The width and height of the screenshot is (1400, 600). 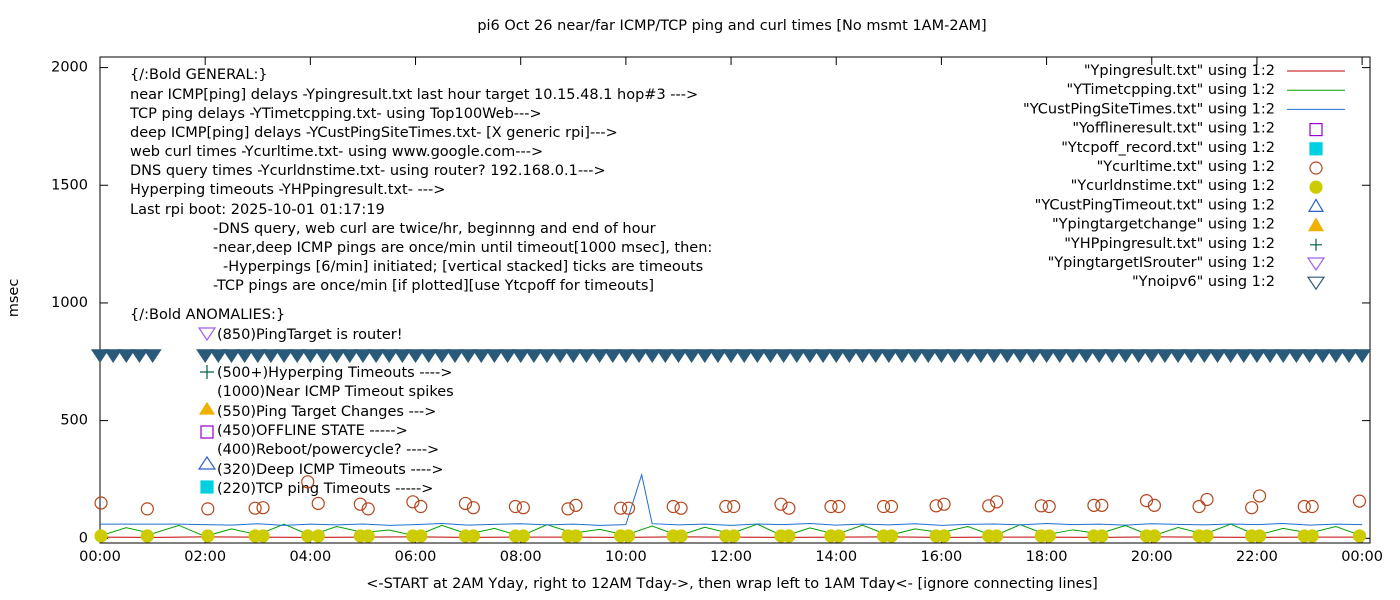 I want to click on legend-label: "Ytcpoff_record.txt" using 1:2, so click(x=1168, y=148).